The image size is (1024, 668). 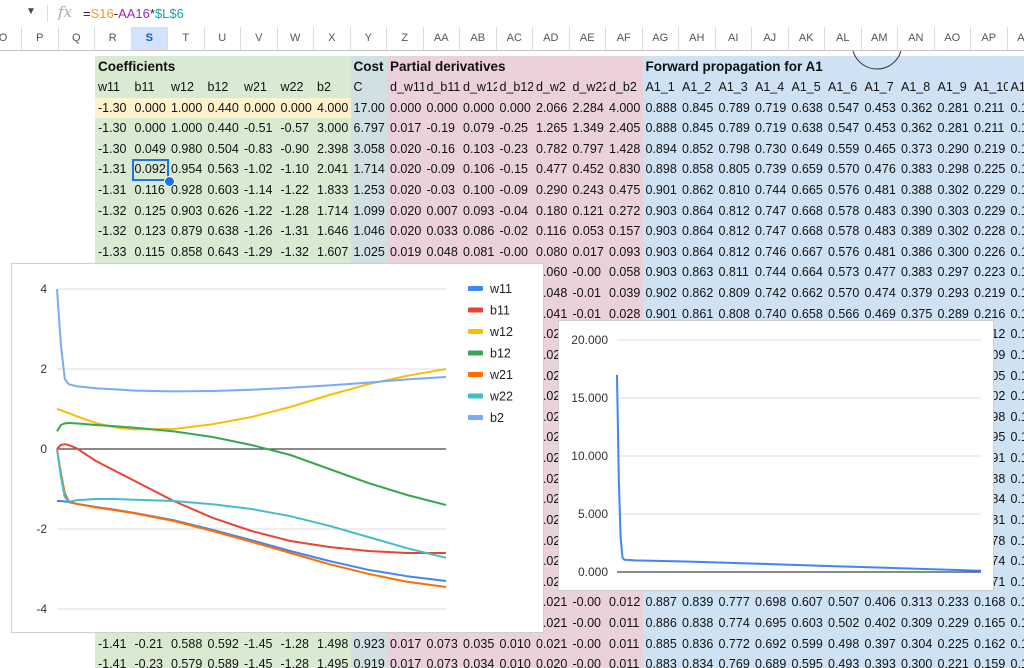 What do you see at coordinates (916, 252) in the screenshot?
I see `table-cell: 0.386` at bounding box center [916, 252].